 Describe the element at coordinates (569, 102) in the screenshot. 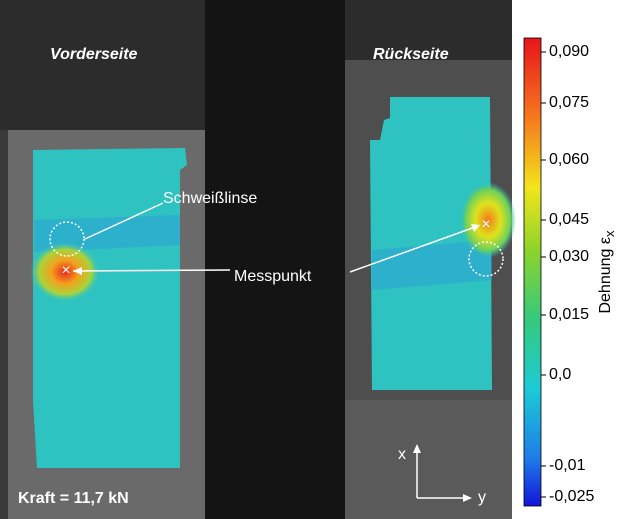

I see `tick-label: 0,075` at that location.